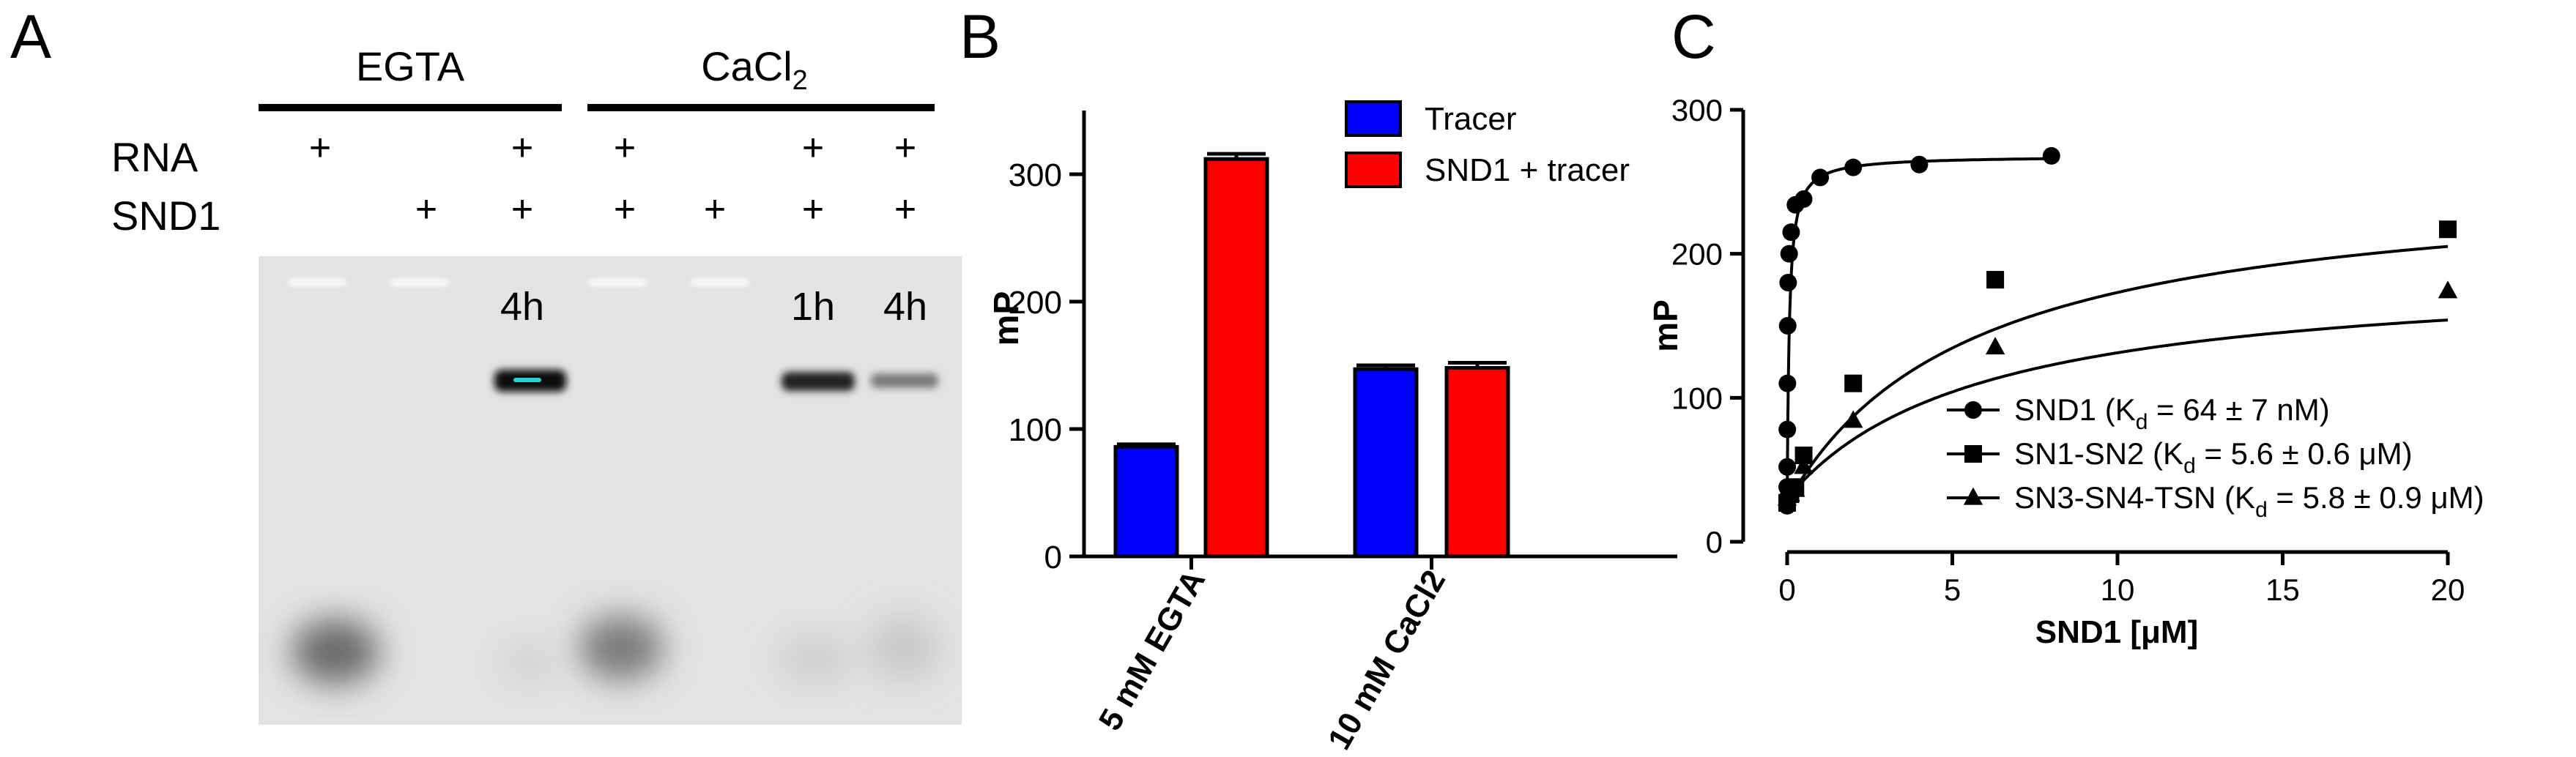 The height and width of the screenshot is (757, 2576). What do you see at coordinates (800, 81) in the screenshot?
I see `condition-label-cacl2-subscript: 2` at bounding box center [800, 81].